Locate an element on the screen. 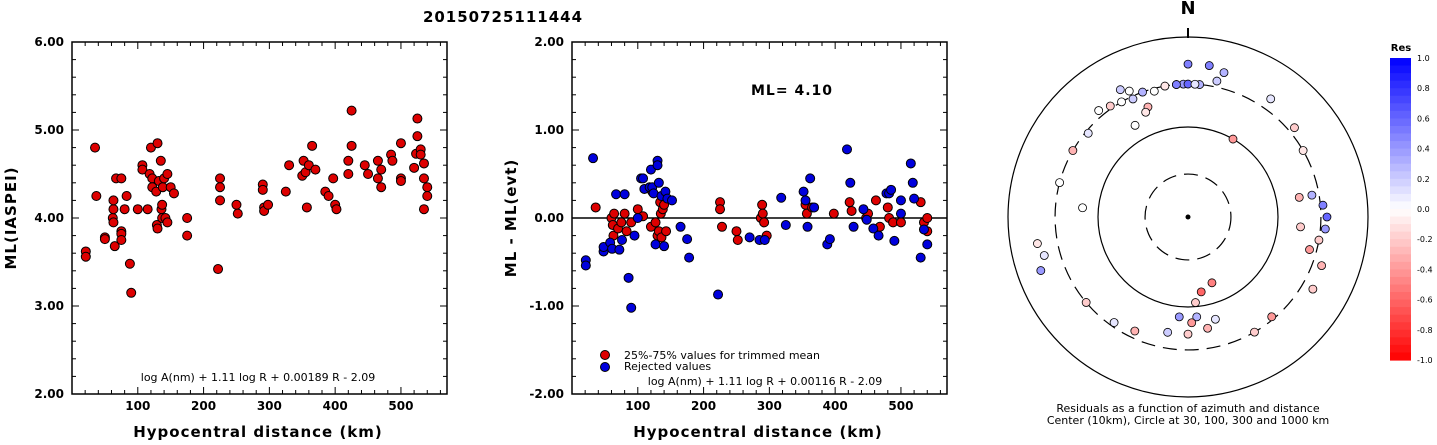  colorbar-tick-label: -0.4 is located at coordinates (1425, 269).